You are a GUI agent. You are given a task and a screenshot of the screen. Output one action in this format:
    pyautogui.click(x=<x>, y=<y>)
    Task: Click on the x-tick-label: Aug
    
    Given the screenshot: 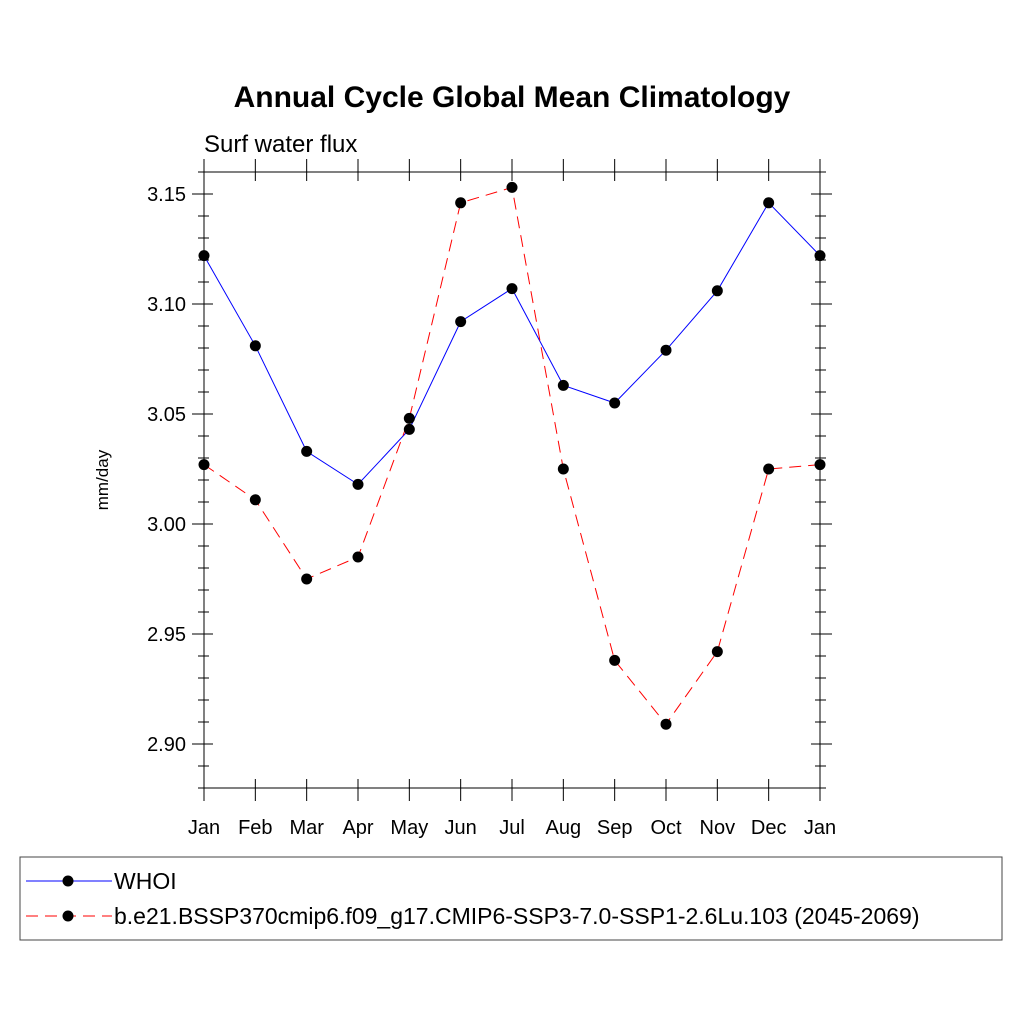 What is the action you would take?
    pyautogui.click(x=564, y=828)
    